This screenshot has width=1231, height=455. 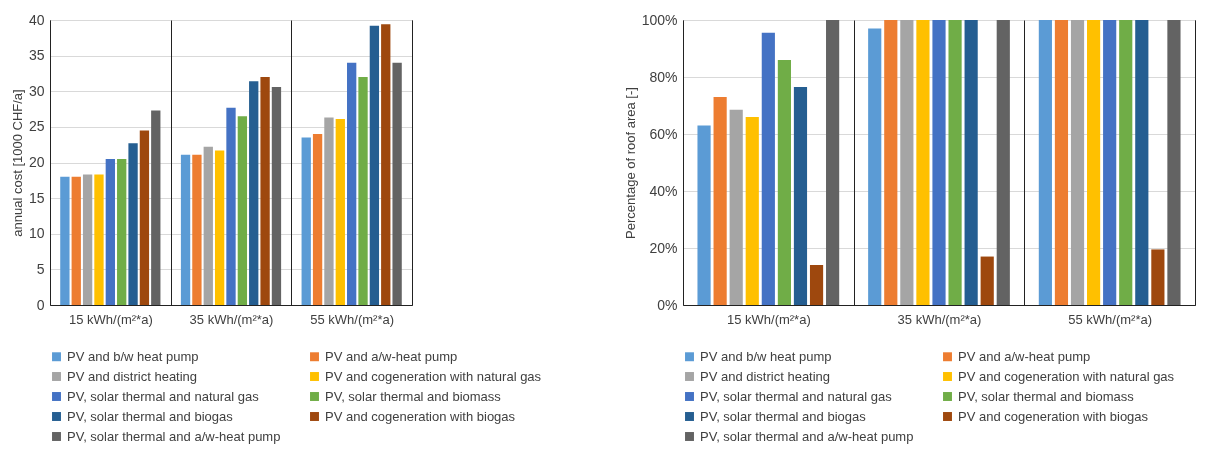 What do you see at coordinates (663, 190) in the screenshot?
I see `y-tick-label: 40%` at bounding box center [663, 190].